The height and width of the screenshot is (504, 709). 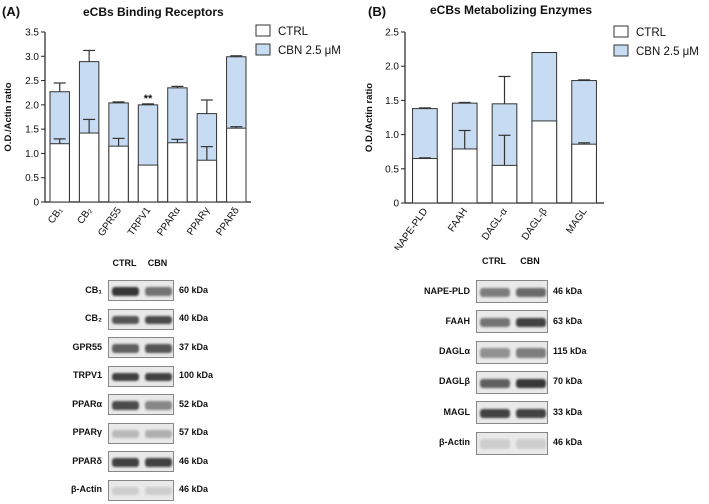 I want to click on blot-kda-label: 60 kDa, so click(x=194, y=289).